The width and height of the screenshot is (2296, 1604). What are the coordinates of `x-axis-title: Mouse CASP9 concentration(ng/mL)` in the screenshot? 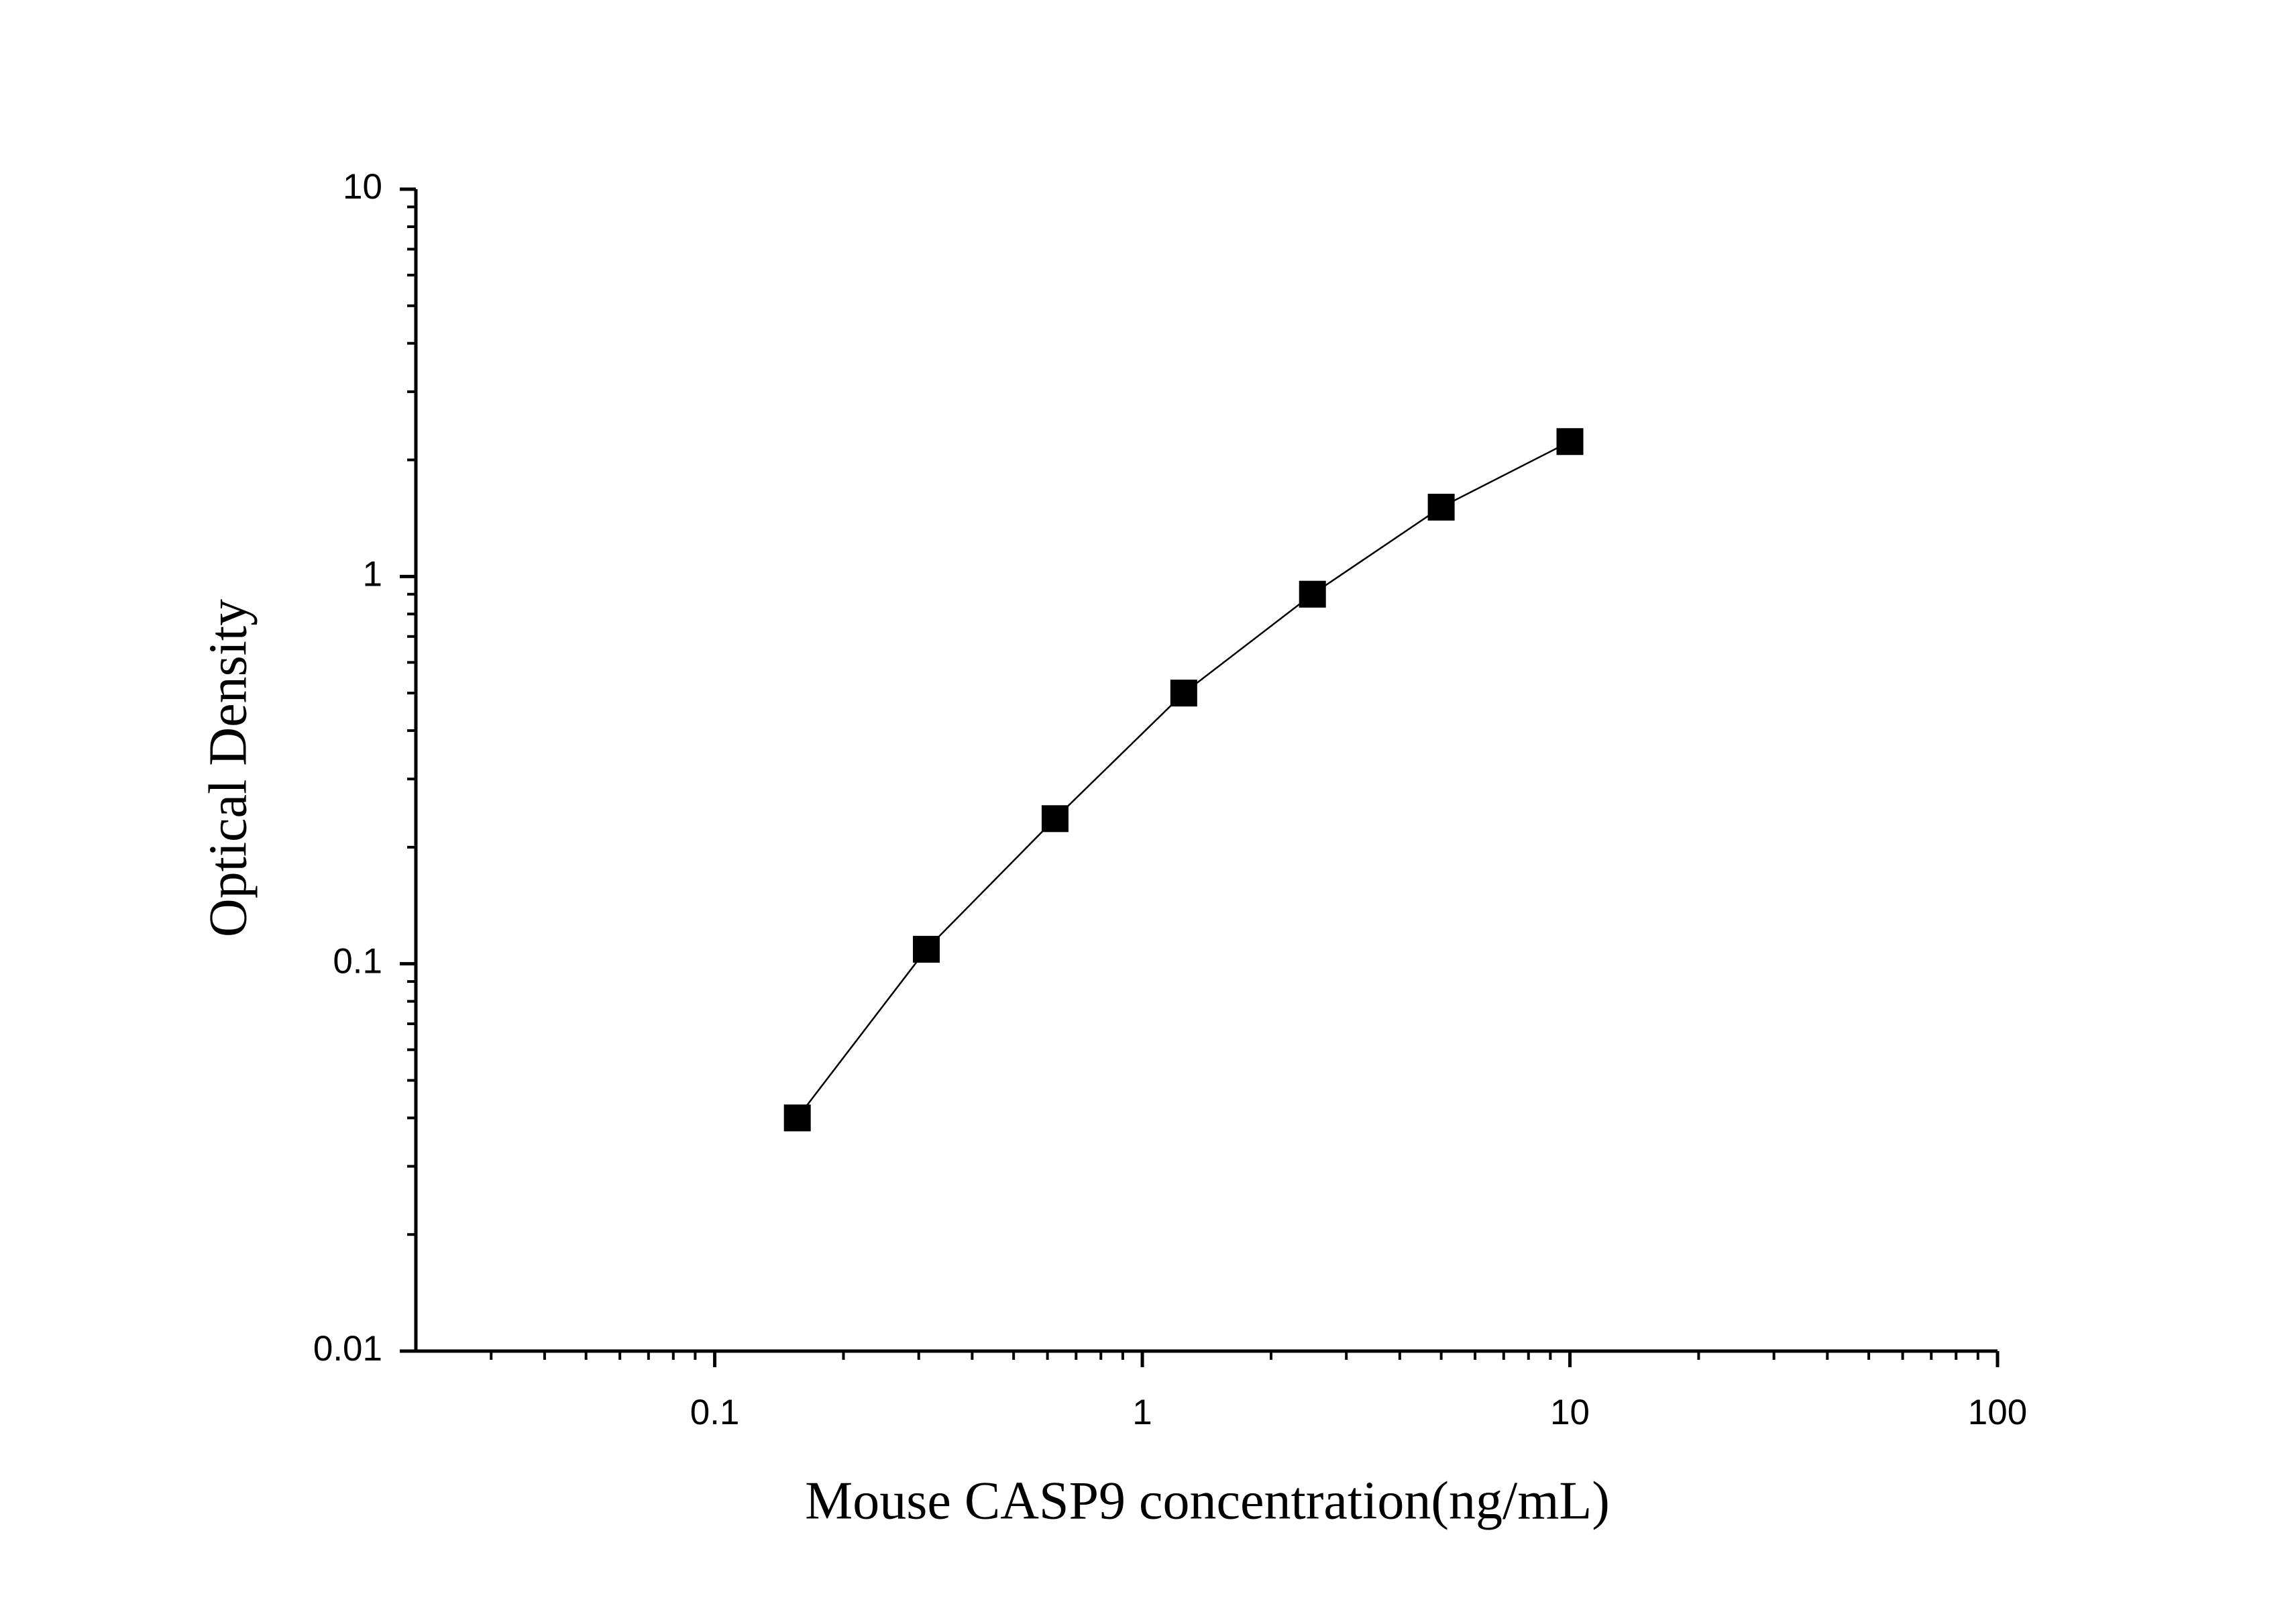 It's located at (1207, 1500).